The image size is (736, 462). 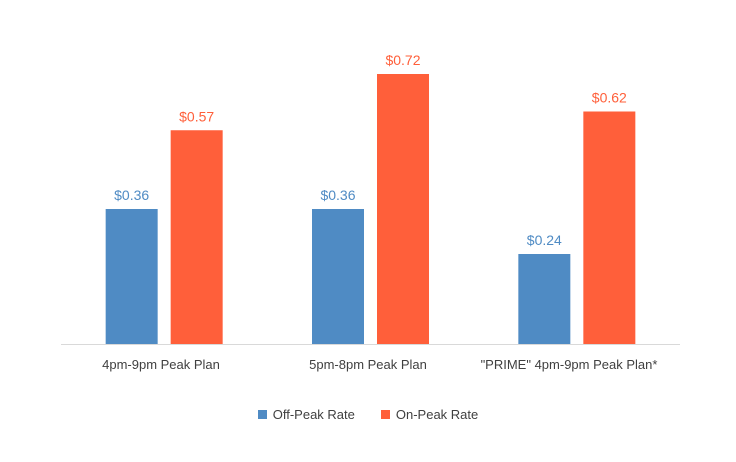 What do you see at coordinates (569, 364) in the screenshot?
I see `category-label-2: "PRIME" 4pm-9pm Peak Plan*` at bounding box center [569, 364].